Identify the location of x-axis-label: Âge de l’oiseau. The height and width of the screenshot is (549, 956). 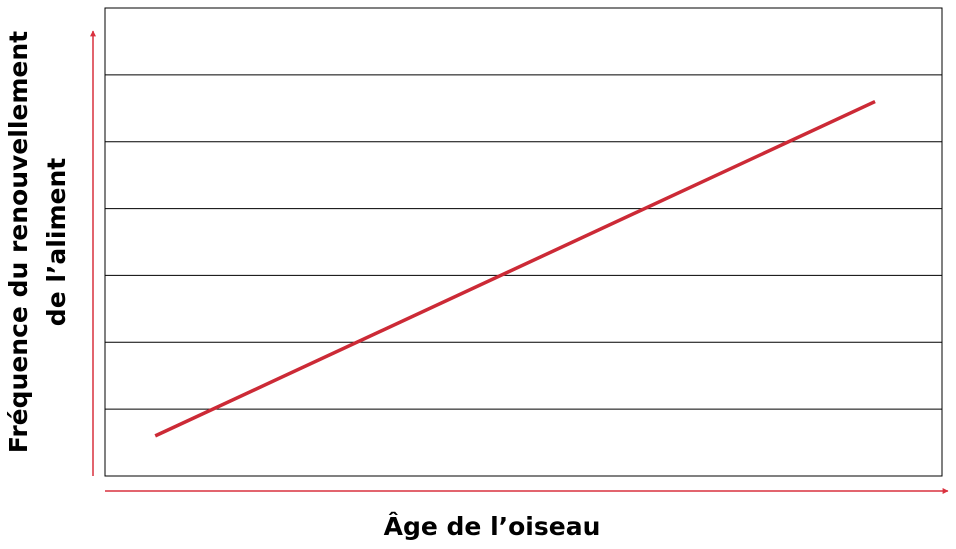
(492, 526).